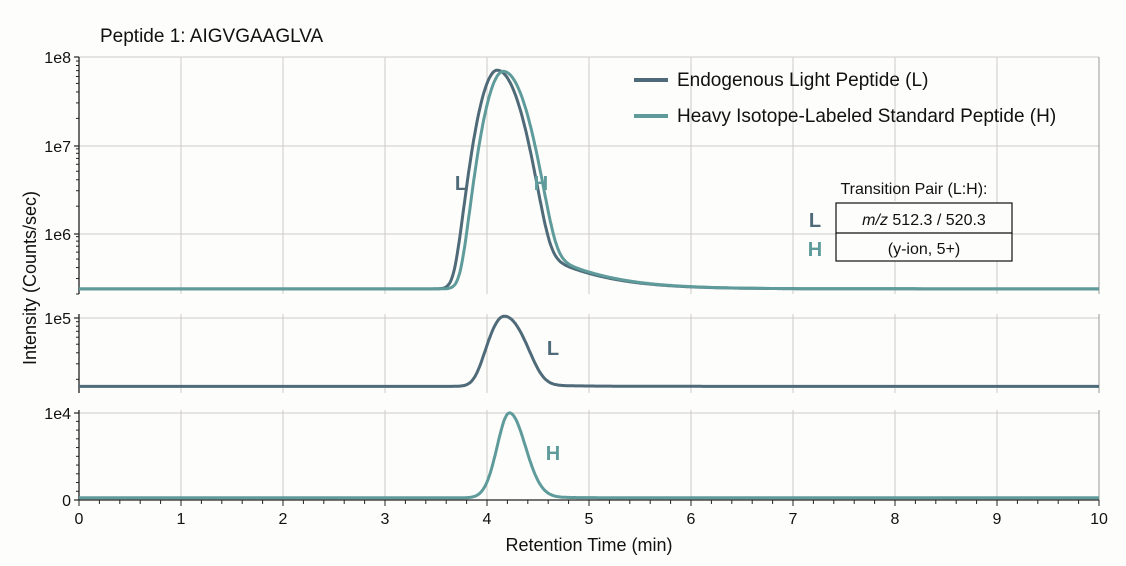 The height and width of the screenshot is (566, 1126). What do you see at coordinates (66, 501) in the screenshot?
I see `y-tick-label: 0` at bounding box center [66, 501].